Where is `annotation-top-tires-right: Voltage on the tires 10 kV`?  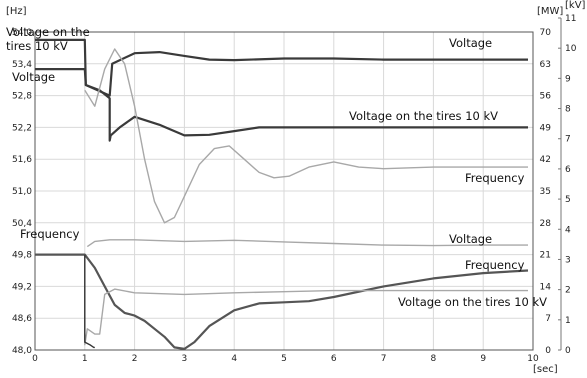
annotation-top-tires-right: Voltage on the tires 10 kV is located at coordinates (423, 116).